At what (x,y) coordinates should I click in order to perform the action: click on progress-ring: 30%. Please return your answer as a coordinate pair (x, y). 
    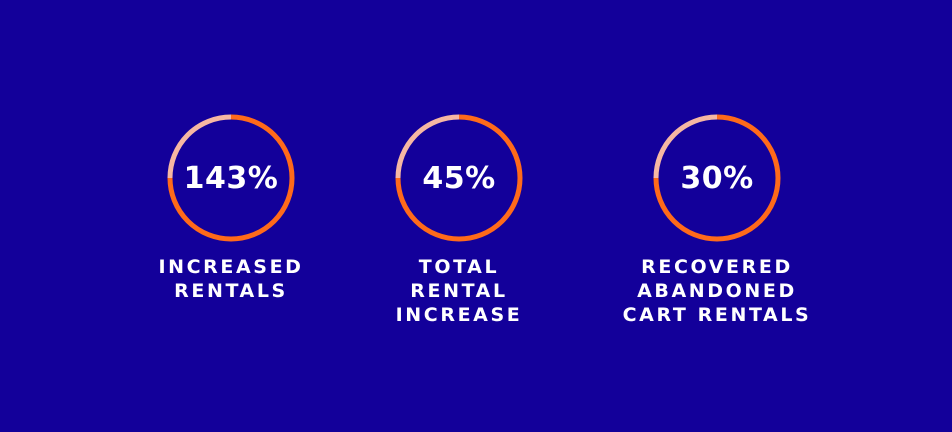
    Looking at the image, I should click on (717, 178).